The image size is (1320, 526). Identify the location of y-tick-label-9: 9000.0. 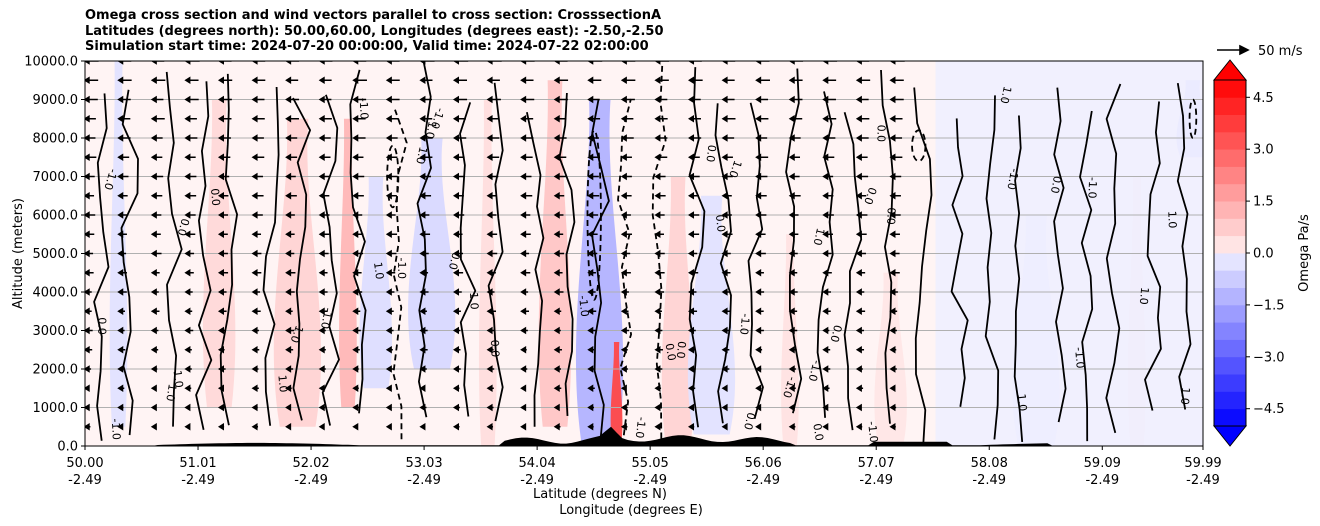
(56, 100).